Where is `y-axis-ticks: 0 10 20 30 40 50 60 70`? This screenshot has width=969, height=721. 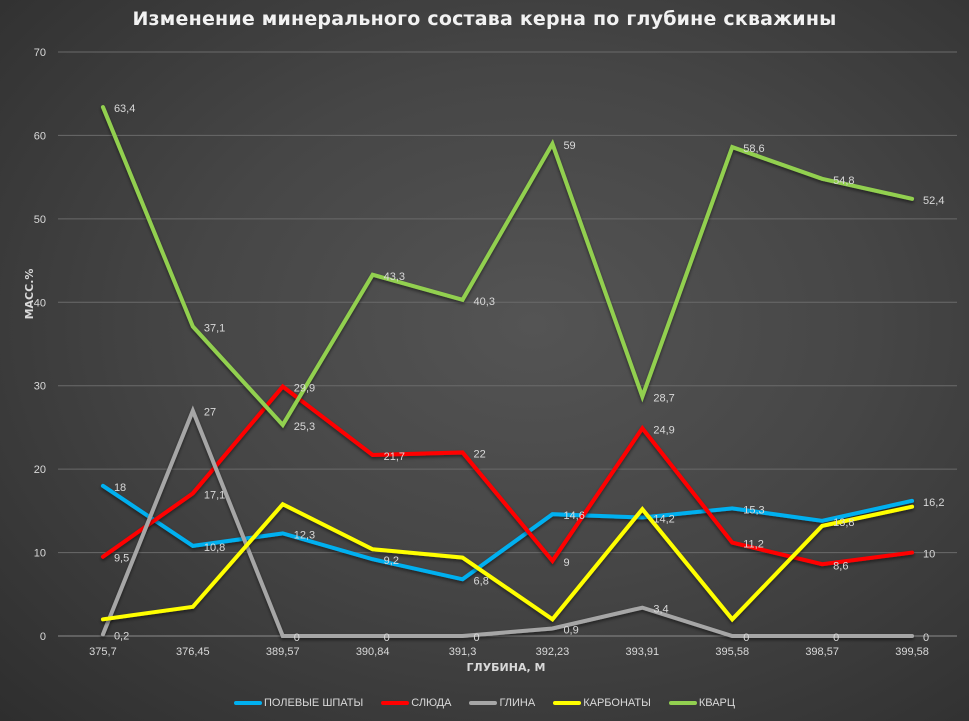
y-axis-ticks: 0 10 20 30 40 50 60 70 is located at coordinates (40, 345).